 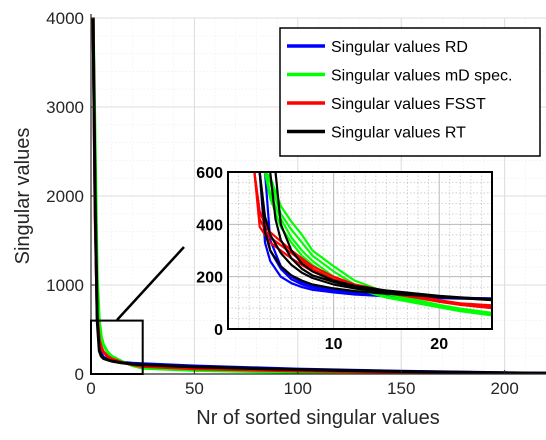 I want to click on main-y-tick-label: 2000, so click(x=65, y=196).